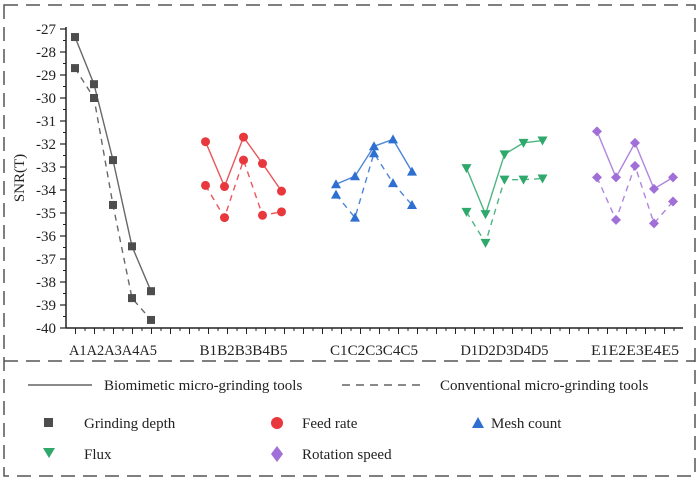  Describe the element at coordinates (542, 141) in the screenshot. I see `flux-biomimetic-point-D5` at that location.